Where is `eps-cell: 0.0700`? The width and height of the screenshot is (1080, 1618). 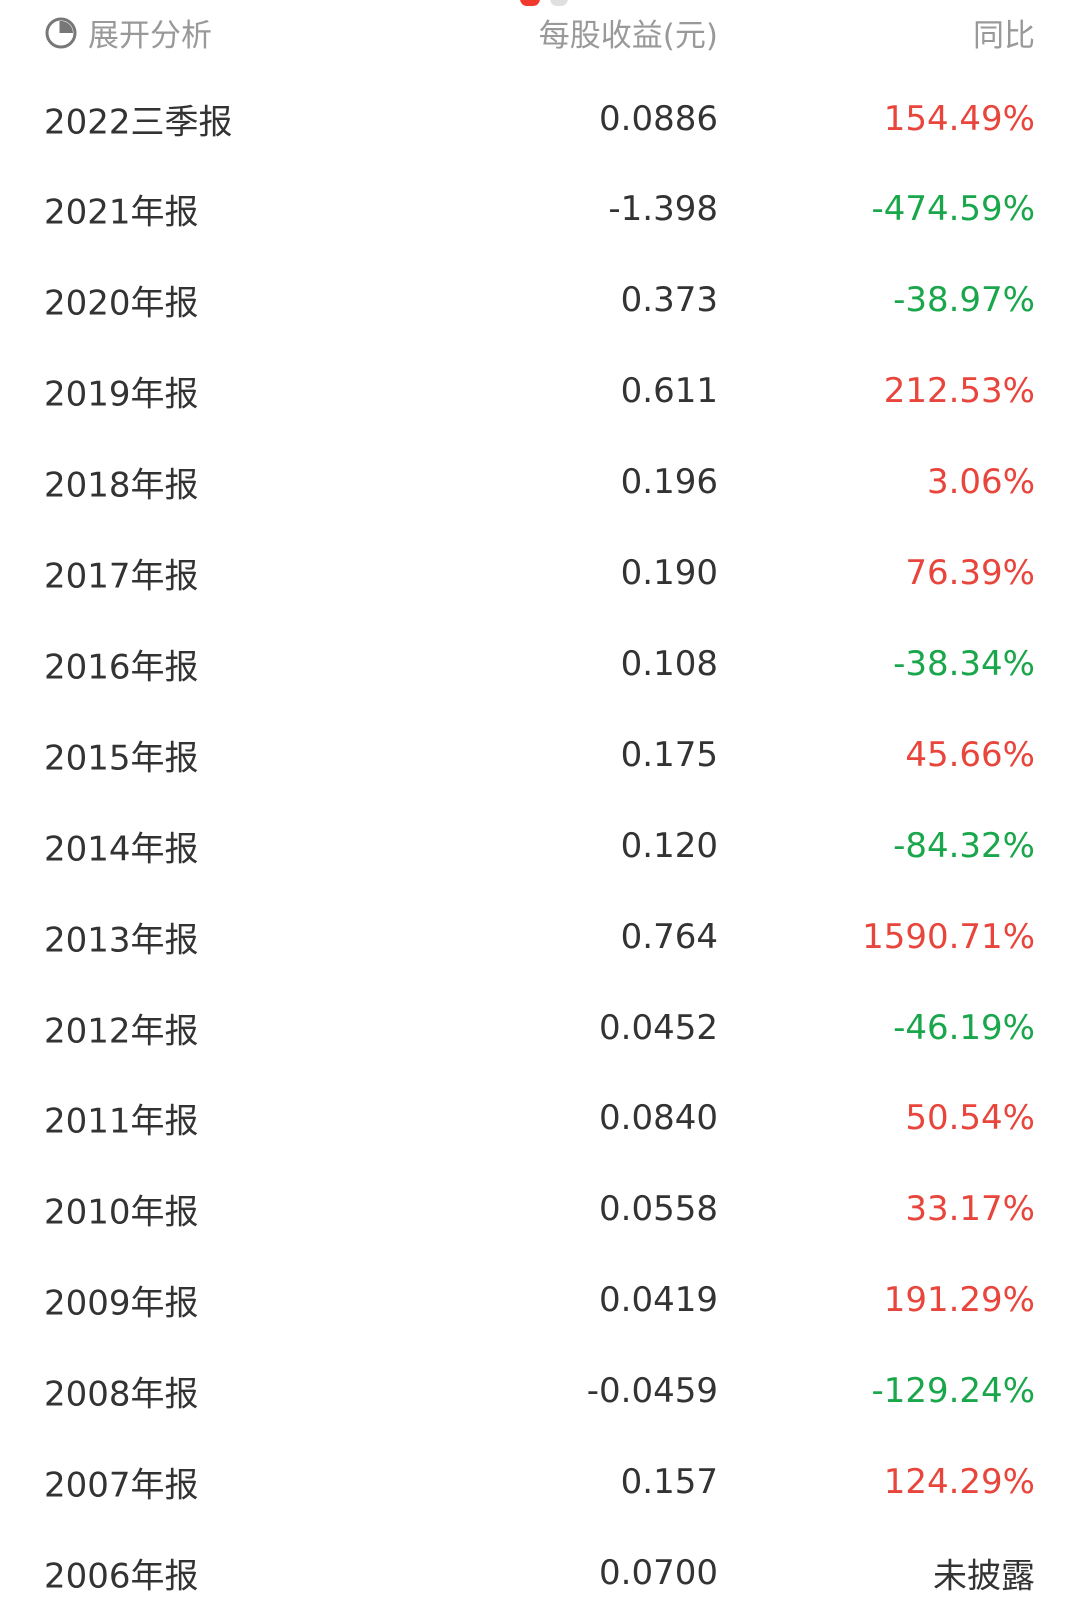 eps-cell: 0.0700 is located at coordinates (658, 1572).